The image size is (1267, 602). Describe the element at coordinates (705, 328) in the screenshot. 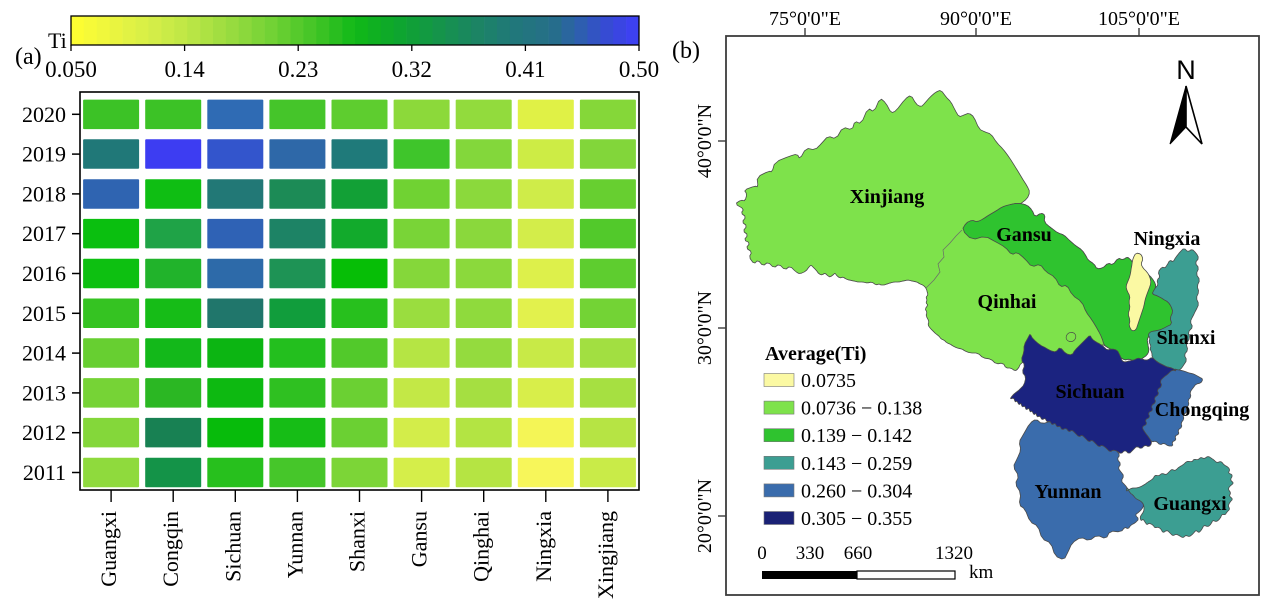

I see `svg-text: 30°0'0"N` at that location.